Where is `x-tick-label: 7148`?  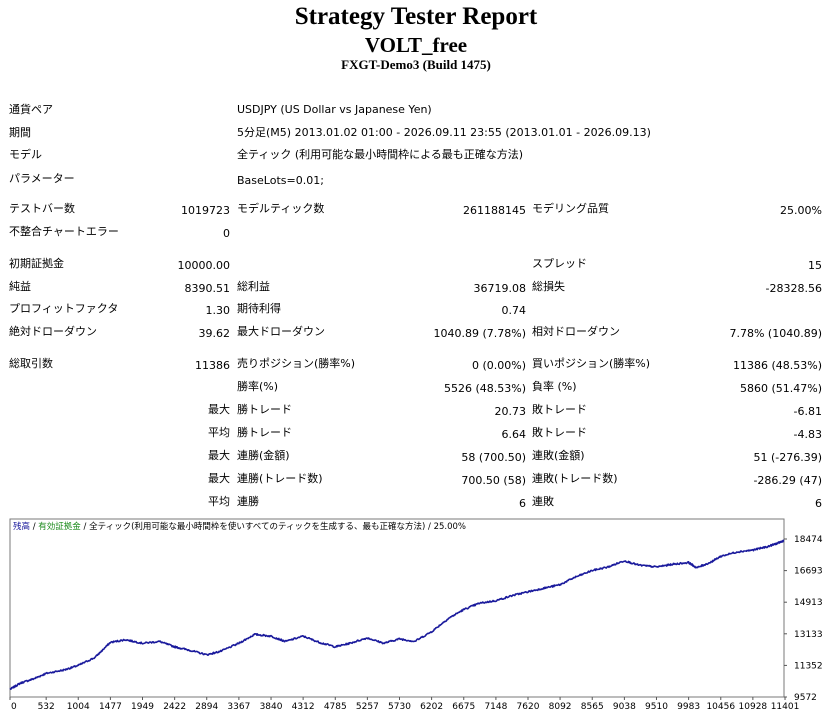 x-tick-label: 7148 is located at coordinates (495, 707).